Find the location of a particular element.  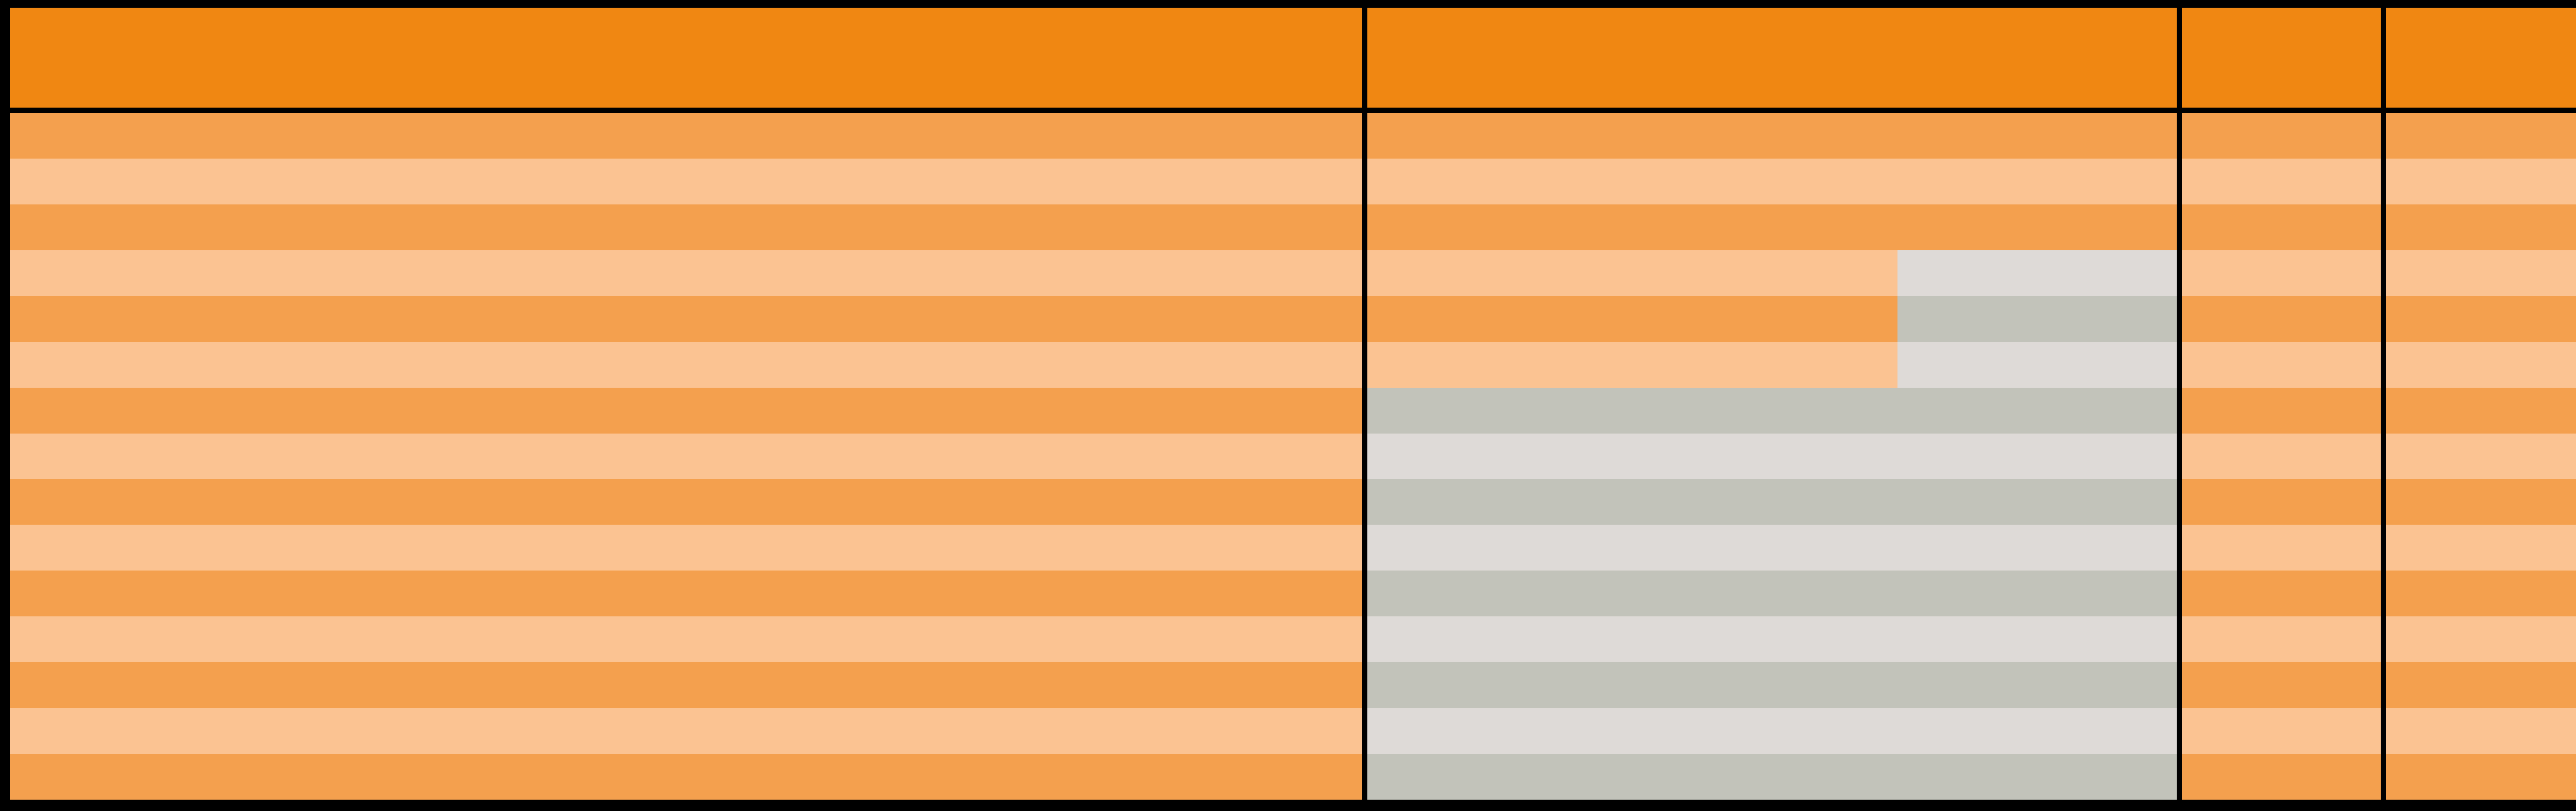

cell-r12-c1 is located at coordinates (686, 639).